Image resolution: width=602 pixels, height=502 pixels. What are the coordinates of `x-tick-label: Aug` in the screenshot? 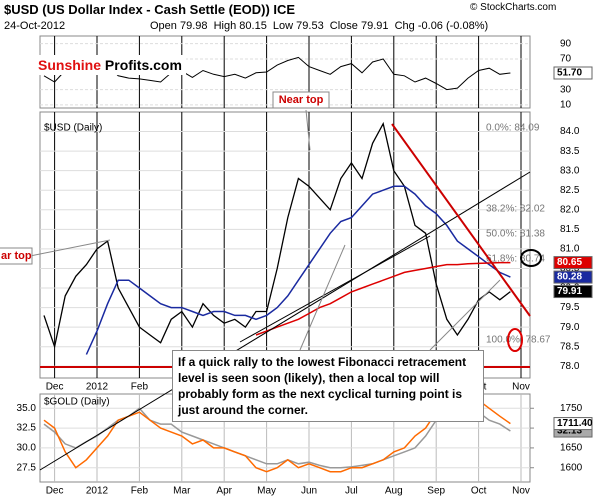 It's located at (394, 491).